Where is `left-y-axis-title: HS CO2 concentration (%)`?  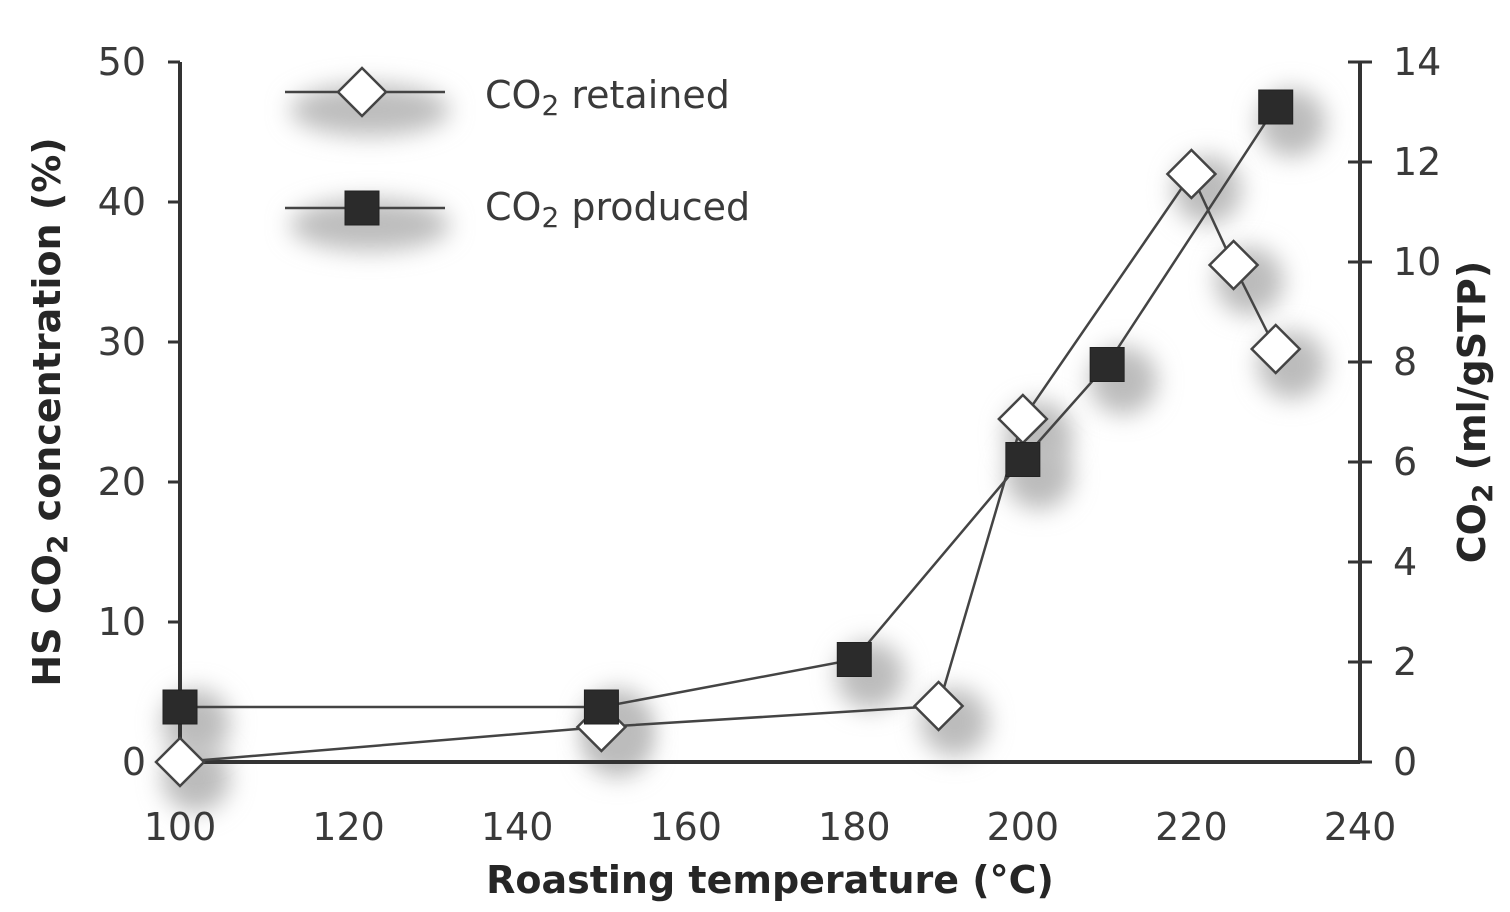 left-y-axis-title: HS CO2 concentration (%) is located at coordinates (49, 411).